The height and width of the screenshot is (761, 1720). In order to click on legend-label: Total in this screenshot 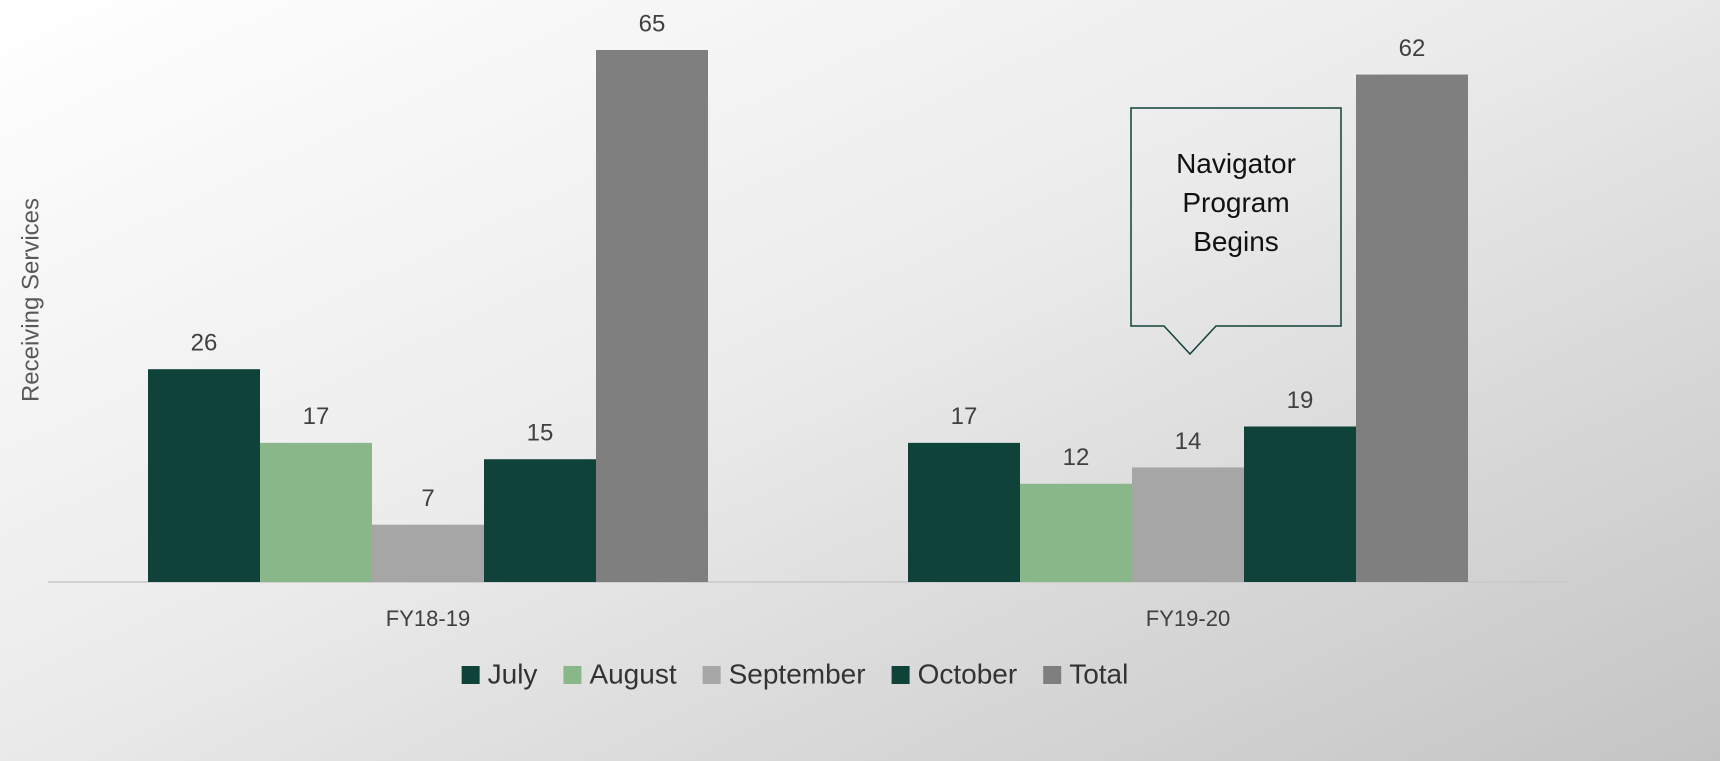, I will do `click(1098, 673)`.